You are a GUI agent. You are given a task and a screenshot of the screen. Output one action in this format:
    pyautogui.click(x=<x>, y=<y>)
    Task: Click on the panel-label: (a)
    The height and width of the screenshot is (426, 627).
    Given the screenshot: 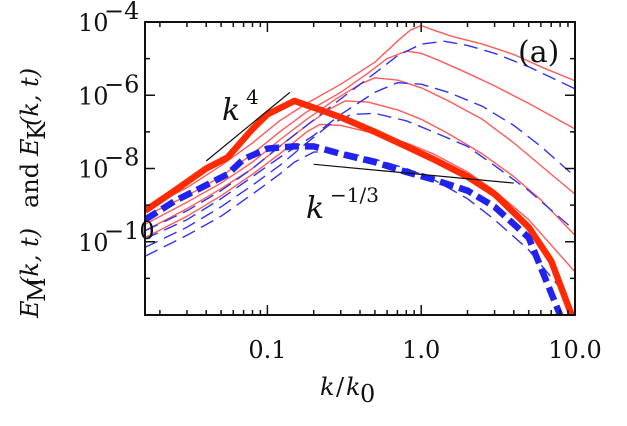 What is the action you would take?
    pyautogui.click(x=538, y=52)
    